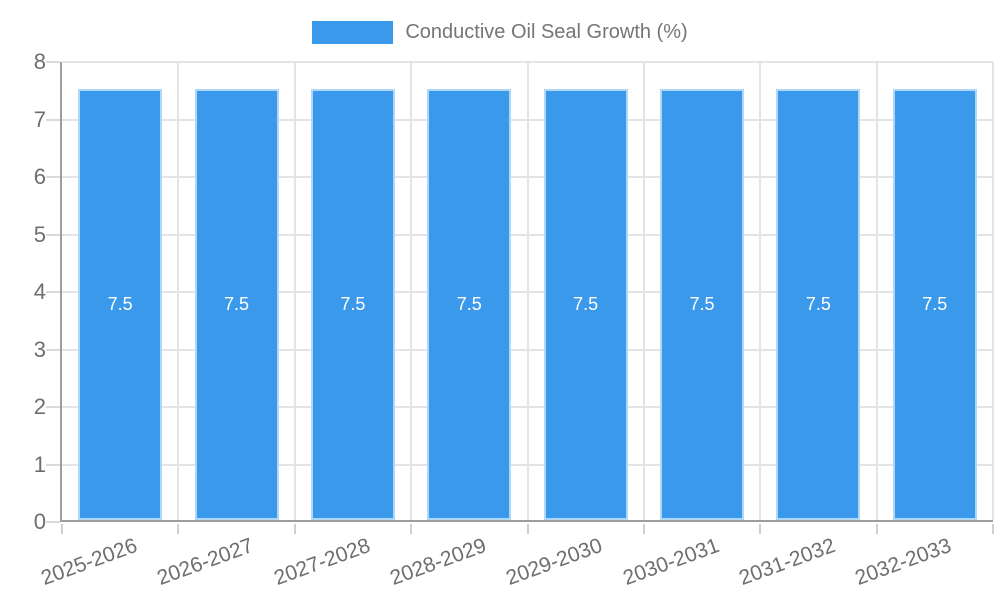 This screenshot has height=600, width=1000. Describe the element at coordinates (39, 521) in the screenshot. I see `y-tick-label: 0` at that location.